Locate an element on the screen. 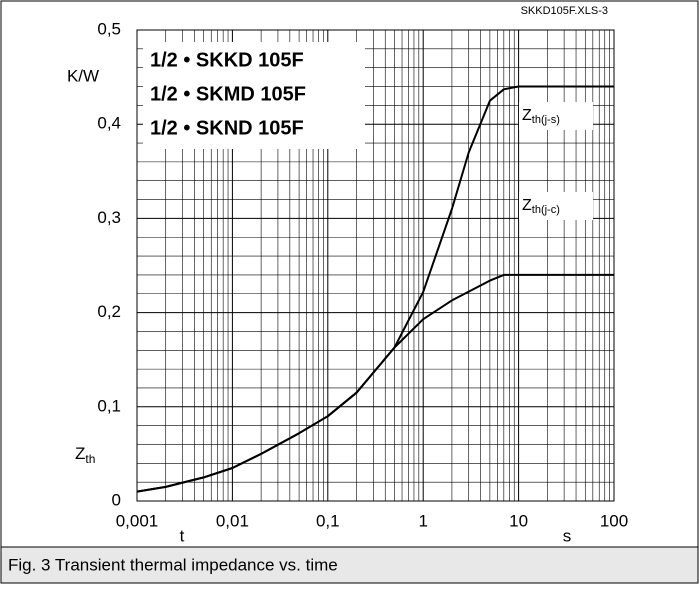 This screenshot has width=699, height=589. x-axis-label: t is located at coordinates (182, 535).